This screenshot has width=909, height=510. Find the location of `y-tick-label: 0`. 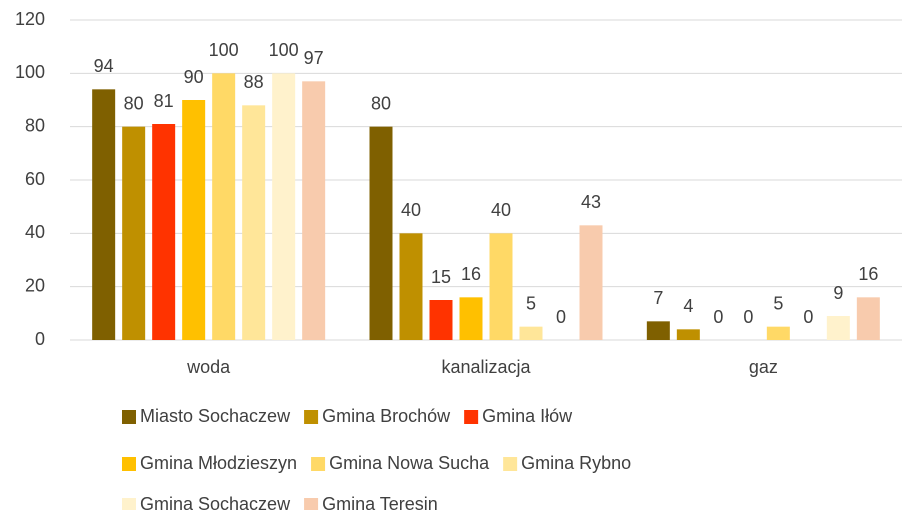

y-tick-label: 0 is located at coordinates (40, 339).